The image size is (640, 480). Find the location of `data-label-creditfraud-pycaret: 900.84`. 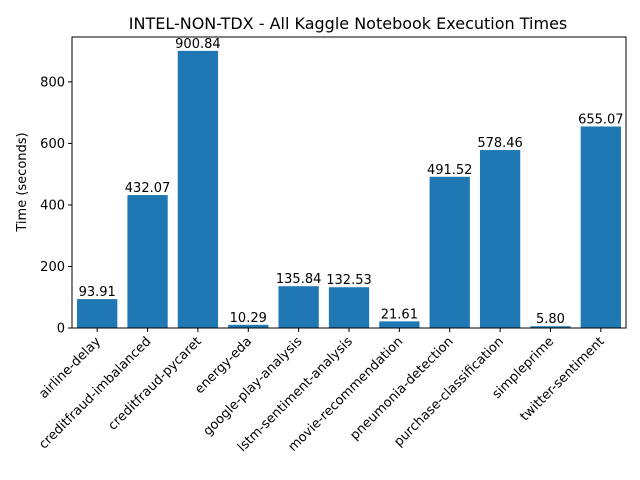

data-label-creditfraud-pycaret: 900.84 is located at coordinates (198, 44).